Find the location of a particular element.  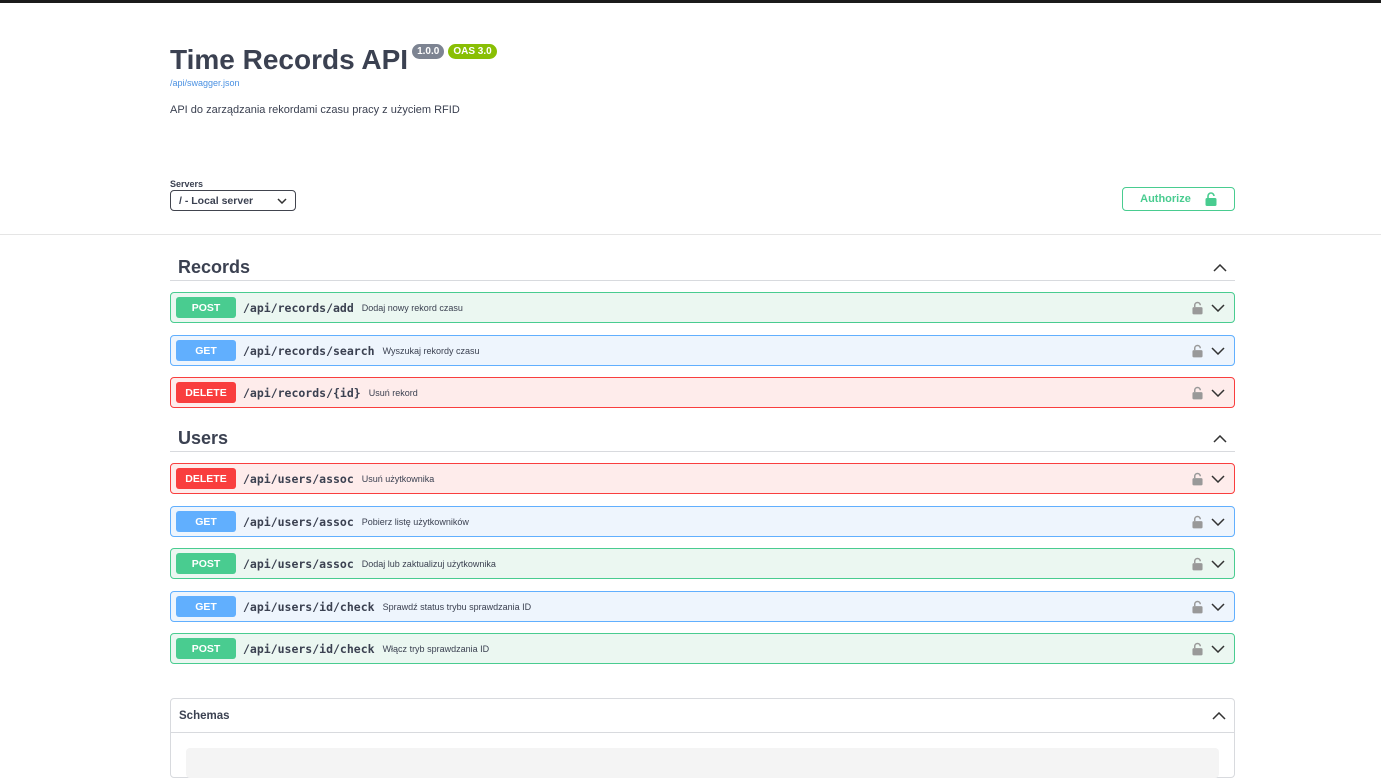

tag-title: Records is located at coordinates (214, 267).